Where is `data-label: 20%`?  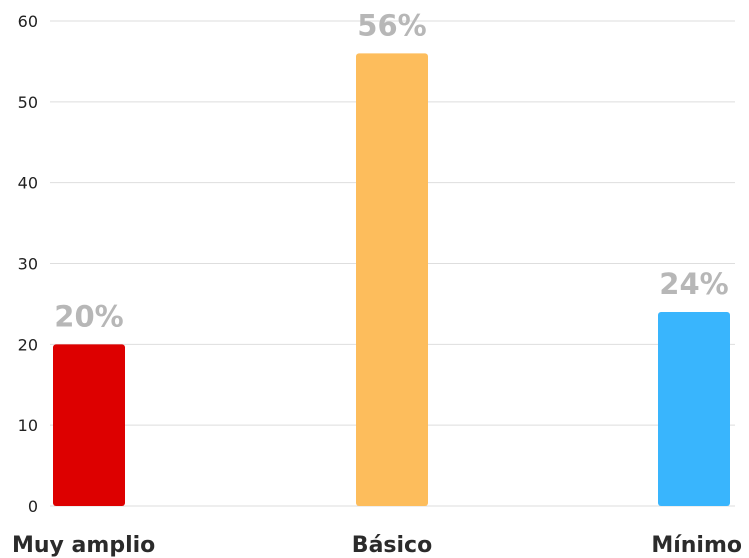
data-label: 20% is located at coordinates (88, 316).